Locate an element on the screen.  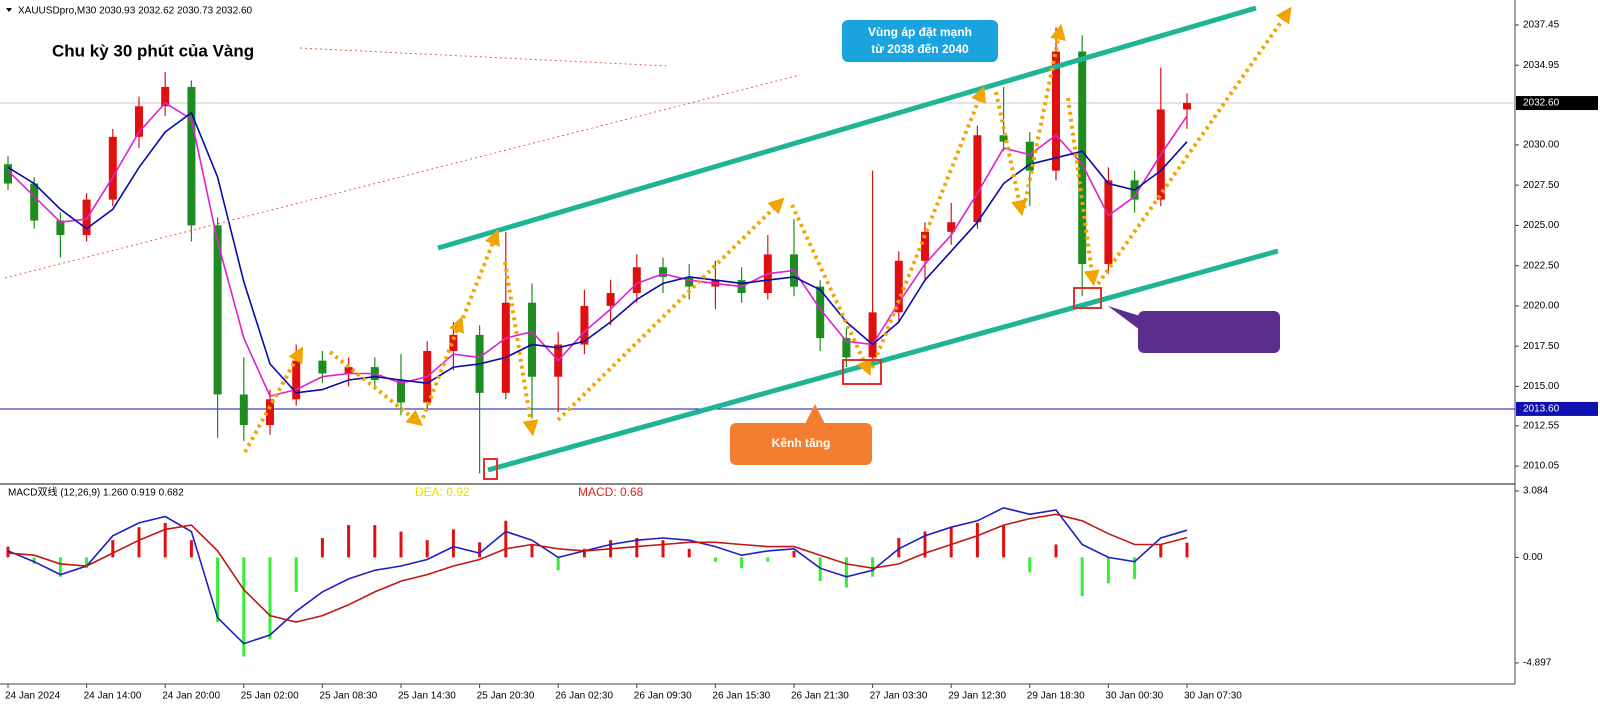
x-tick-label: 24 Jan 14:00 is located at coordinates (113, 696).